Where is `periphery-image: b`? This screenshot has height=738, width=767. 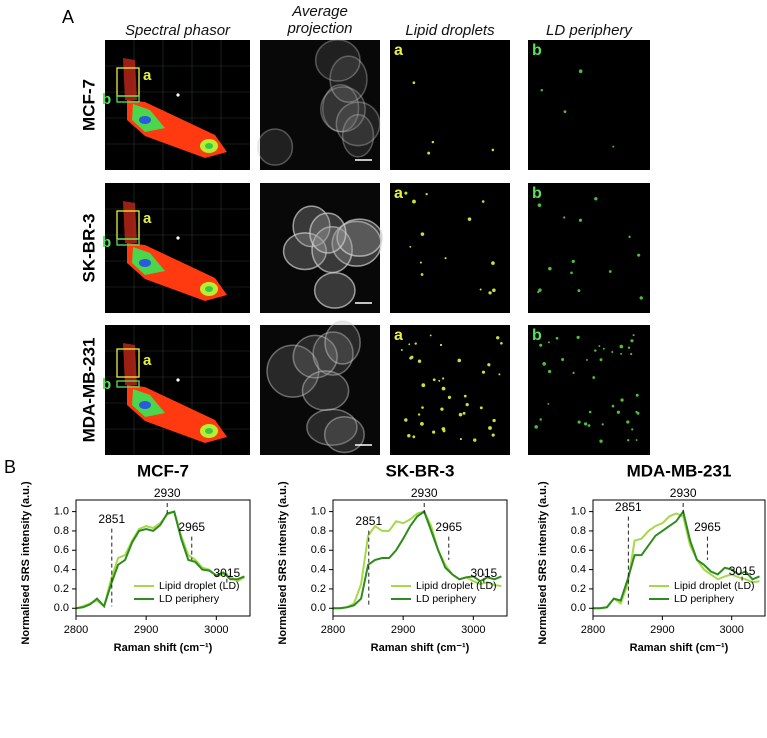 periphery-image: b is located at coordinates (589, 248).